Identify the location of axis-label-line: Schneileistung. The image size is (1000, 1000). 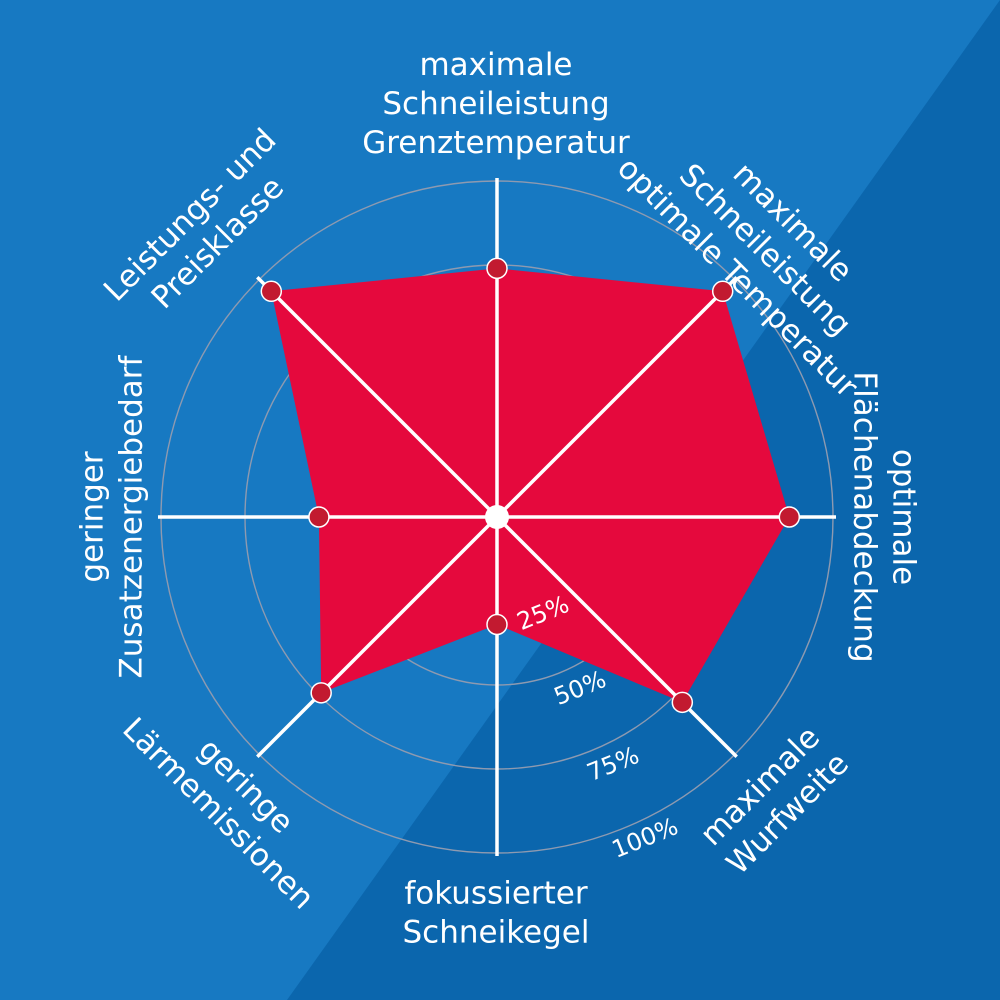
(495, 104).